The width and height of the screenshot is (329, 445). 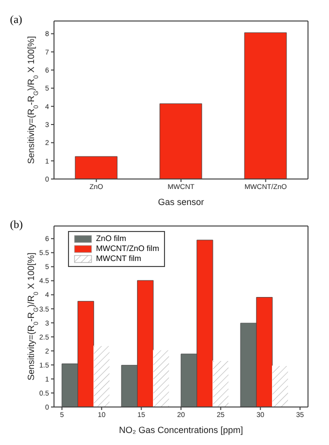 I want to click on legend-label: ZnO film, so click(x=111, y=239).